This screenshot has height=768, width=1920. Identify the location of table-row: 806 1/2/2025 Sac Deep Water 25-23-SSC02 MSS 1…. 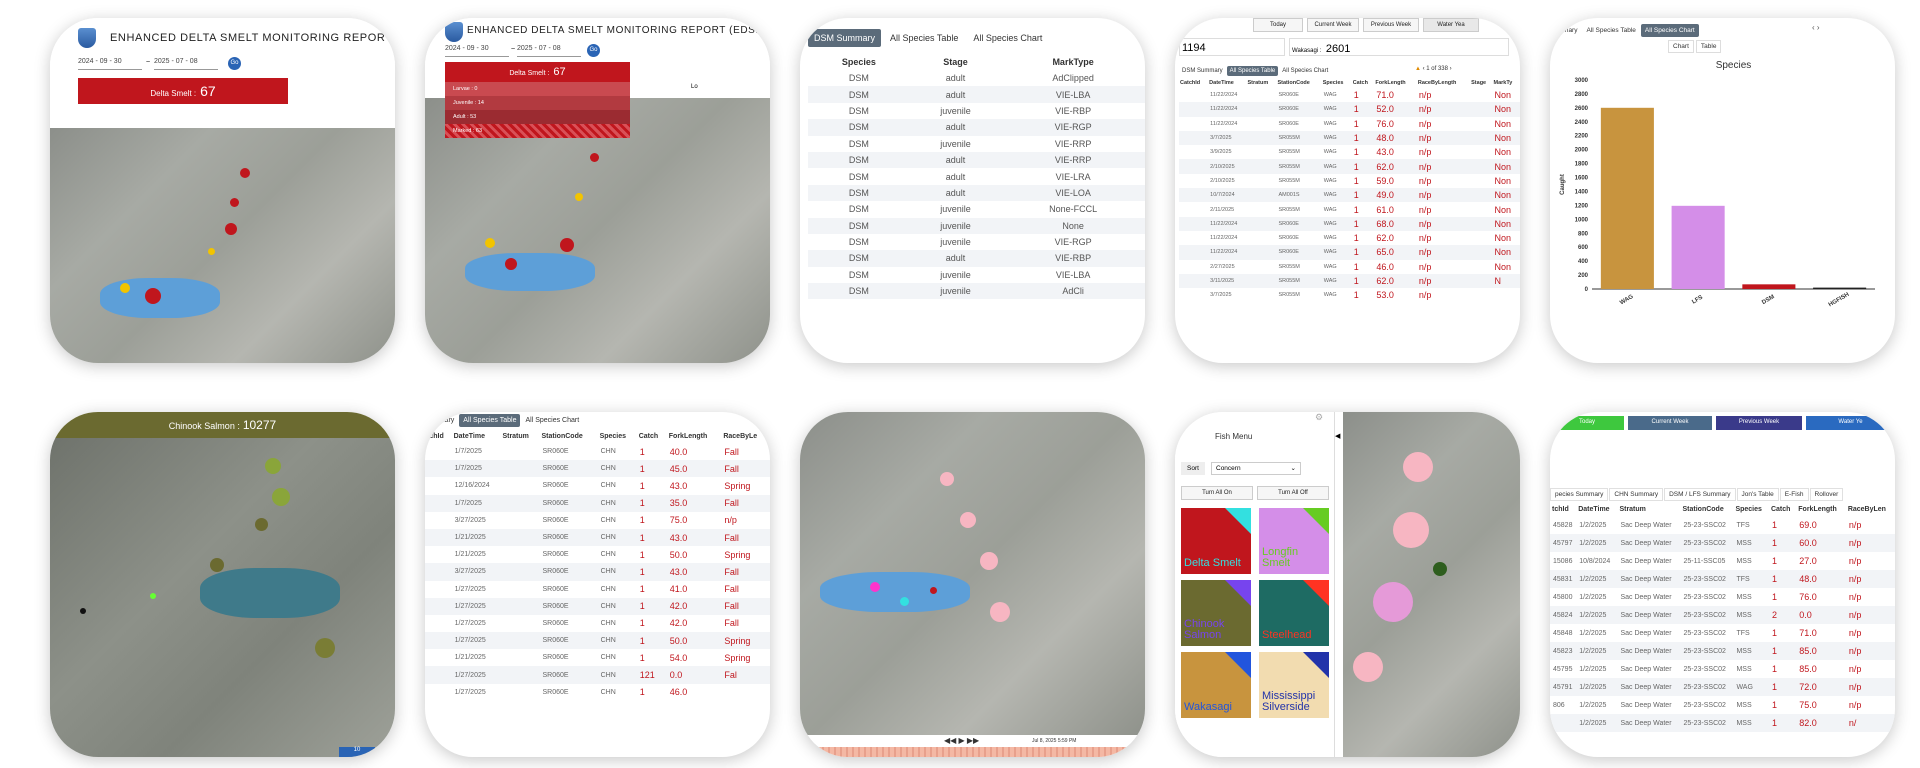
(1722, 705).